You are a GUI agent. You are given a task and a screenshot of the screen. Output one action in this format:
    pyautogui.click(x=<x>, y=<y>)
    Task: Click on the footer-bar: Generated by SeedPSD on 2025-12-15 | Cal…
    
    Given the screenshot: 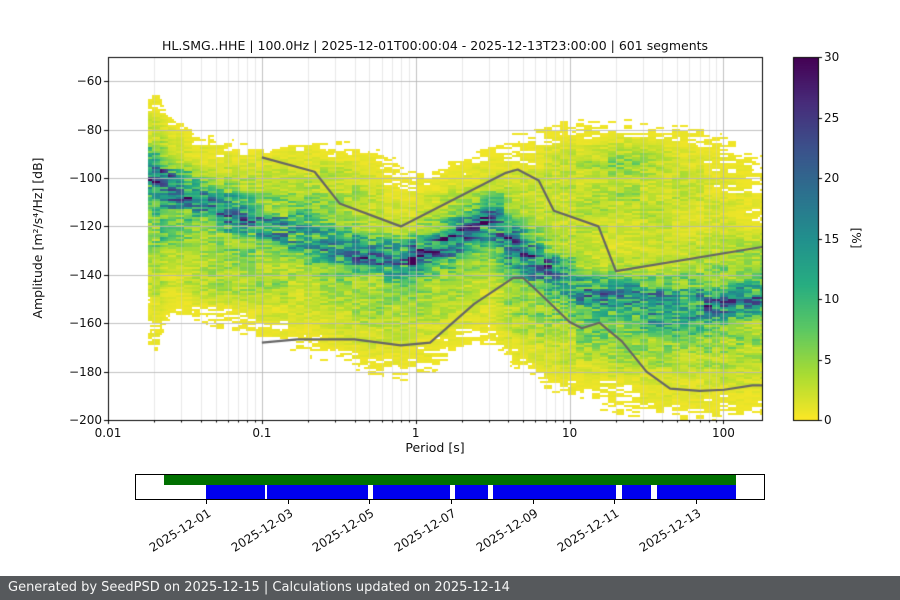 What is the action you would take?
    pyautogui.click(x=450, y=588)
    